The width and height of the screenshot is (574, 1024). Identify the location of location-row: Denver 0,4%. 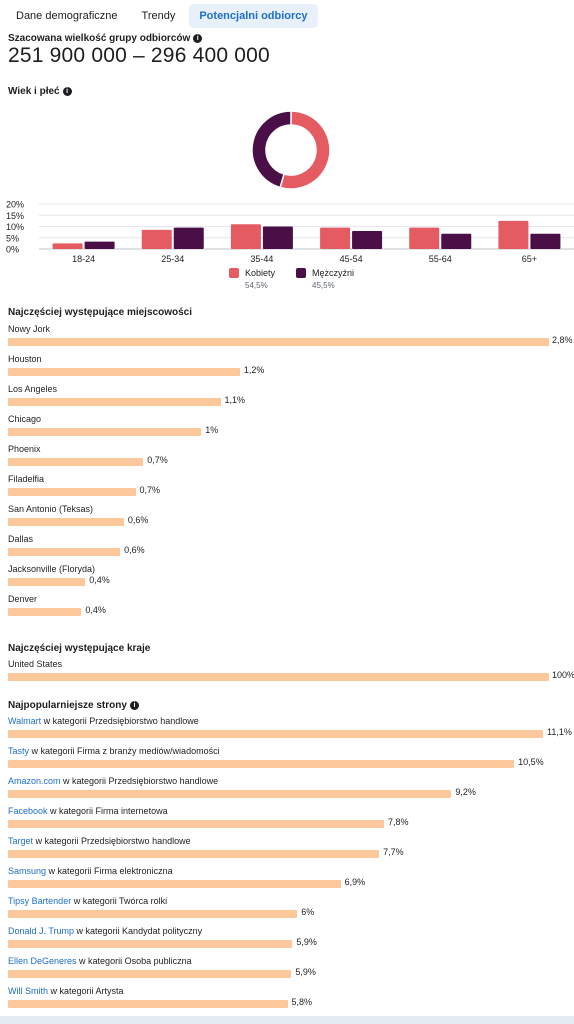
(287, 609).